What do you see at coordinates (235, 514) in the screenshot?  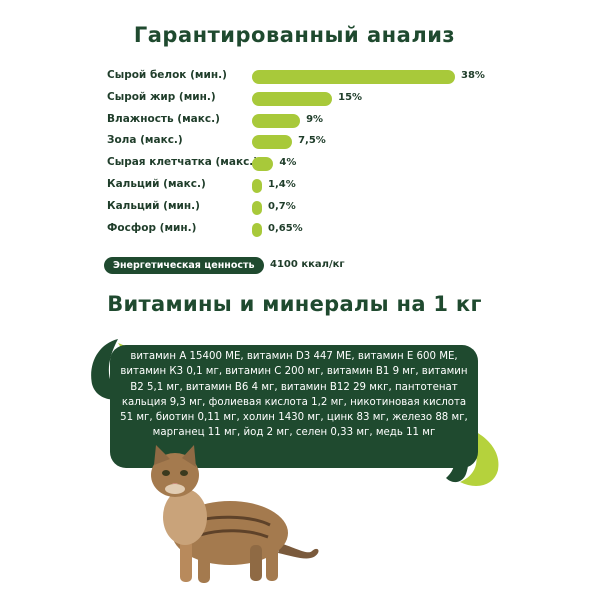 I see `cat-photo` at bounding box center [235, 514].